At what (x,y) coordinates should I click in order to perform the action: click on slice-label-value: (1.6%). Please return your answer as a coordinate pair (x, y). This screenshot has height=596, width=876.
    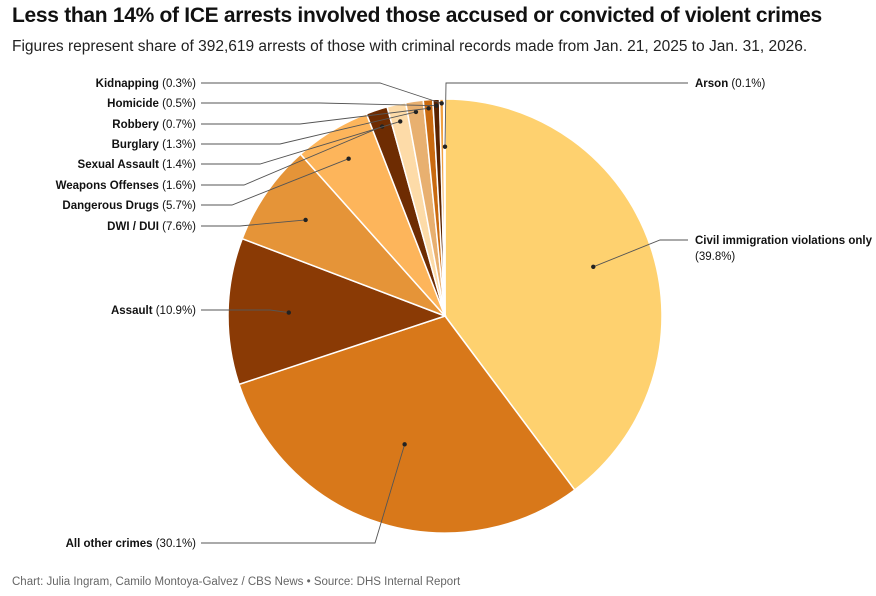
    Looking at the image, I should click on (177, 186).